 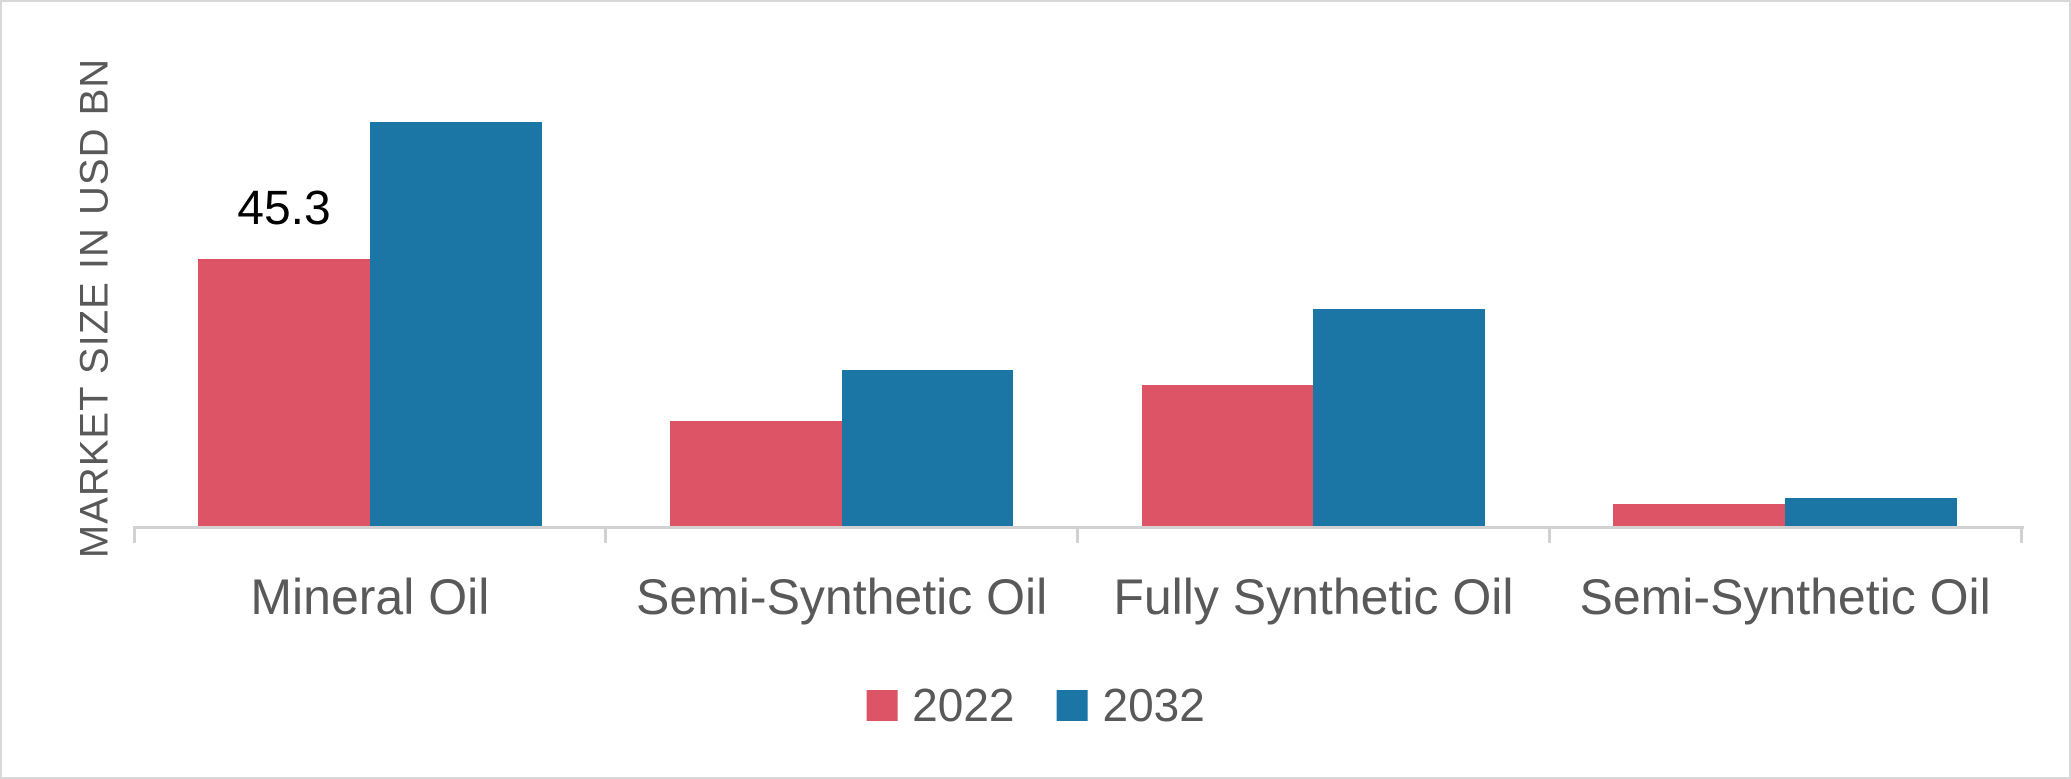 What do you see at coordinates (1072, 705) in the screenshot?
I see `legend-swatch-2032` at bounding box center [1072, 705].